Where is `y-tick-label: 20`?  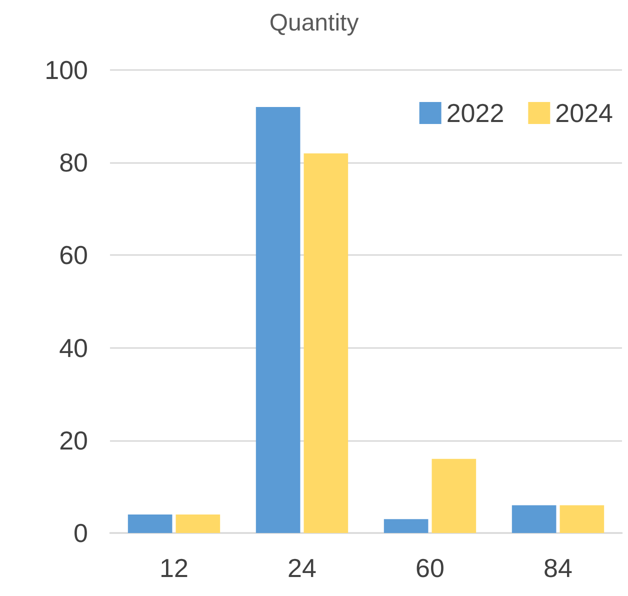 y-tick-label: 20 is located at coordinates (73, 440).